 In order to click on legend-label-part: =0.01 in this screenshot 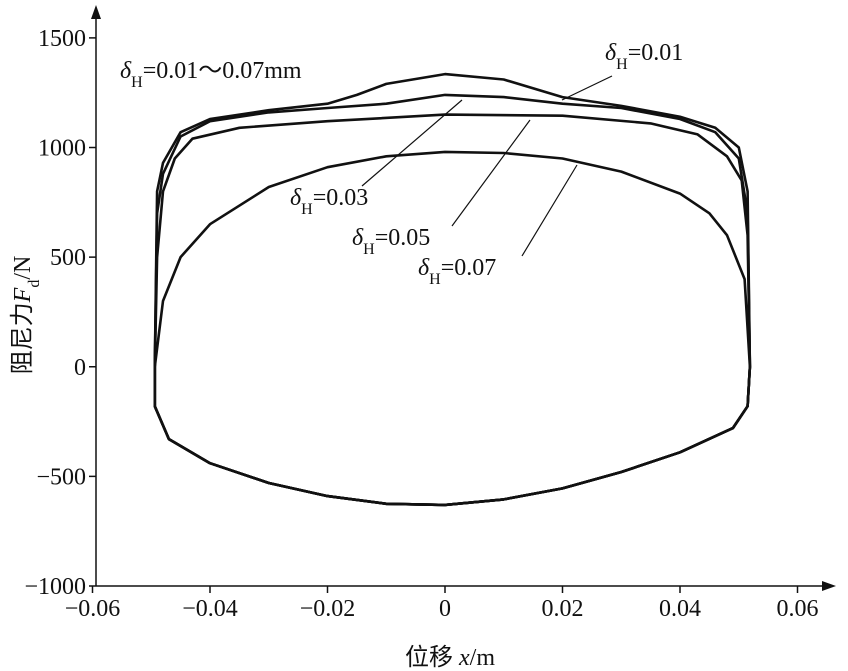, I will do `click(656, 53)`.